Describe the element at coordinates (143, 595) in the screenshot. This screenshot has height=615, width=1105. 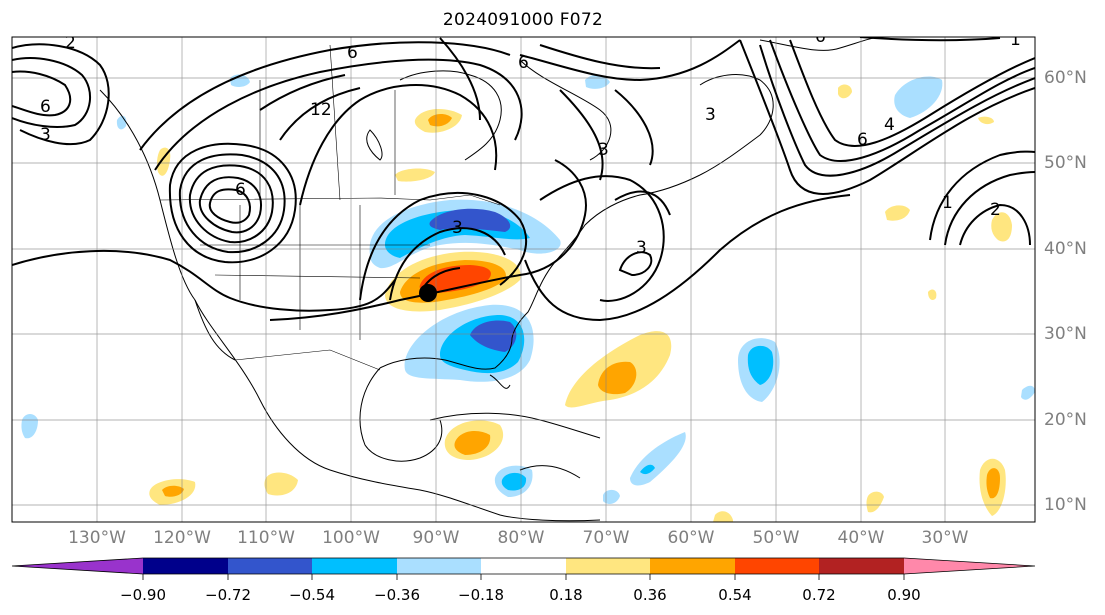
I see `colorbar-tick-label: −0.90` at that location.